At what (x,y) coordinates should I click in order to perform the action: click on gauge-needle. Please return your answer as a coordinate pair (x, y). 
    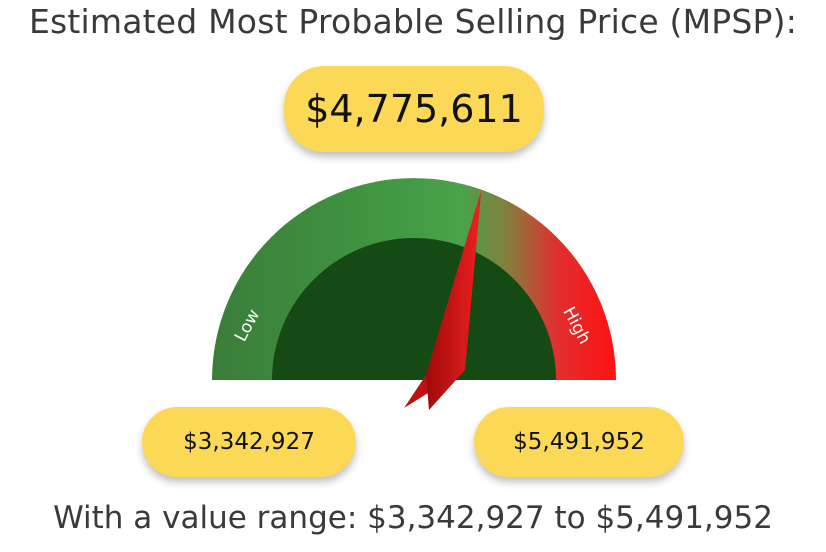
    Looking at the image, I should click on (442, 301).